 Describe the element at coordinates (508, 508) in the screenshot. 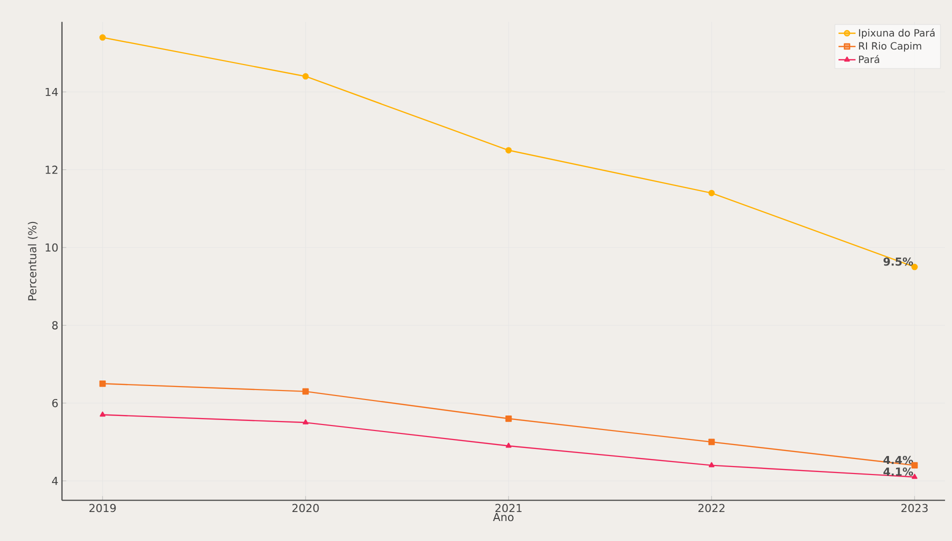

I see `x-tick-label: 2021` at that location.